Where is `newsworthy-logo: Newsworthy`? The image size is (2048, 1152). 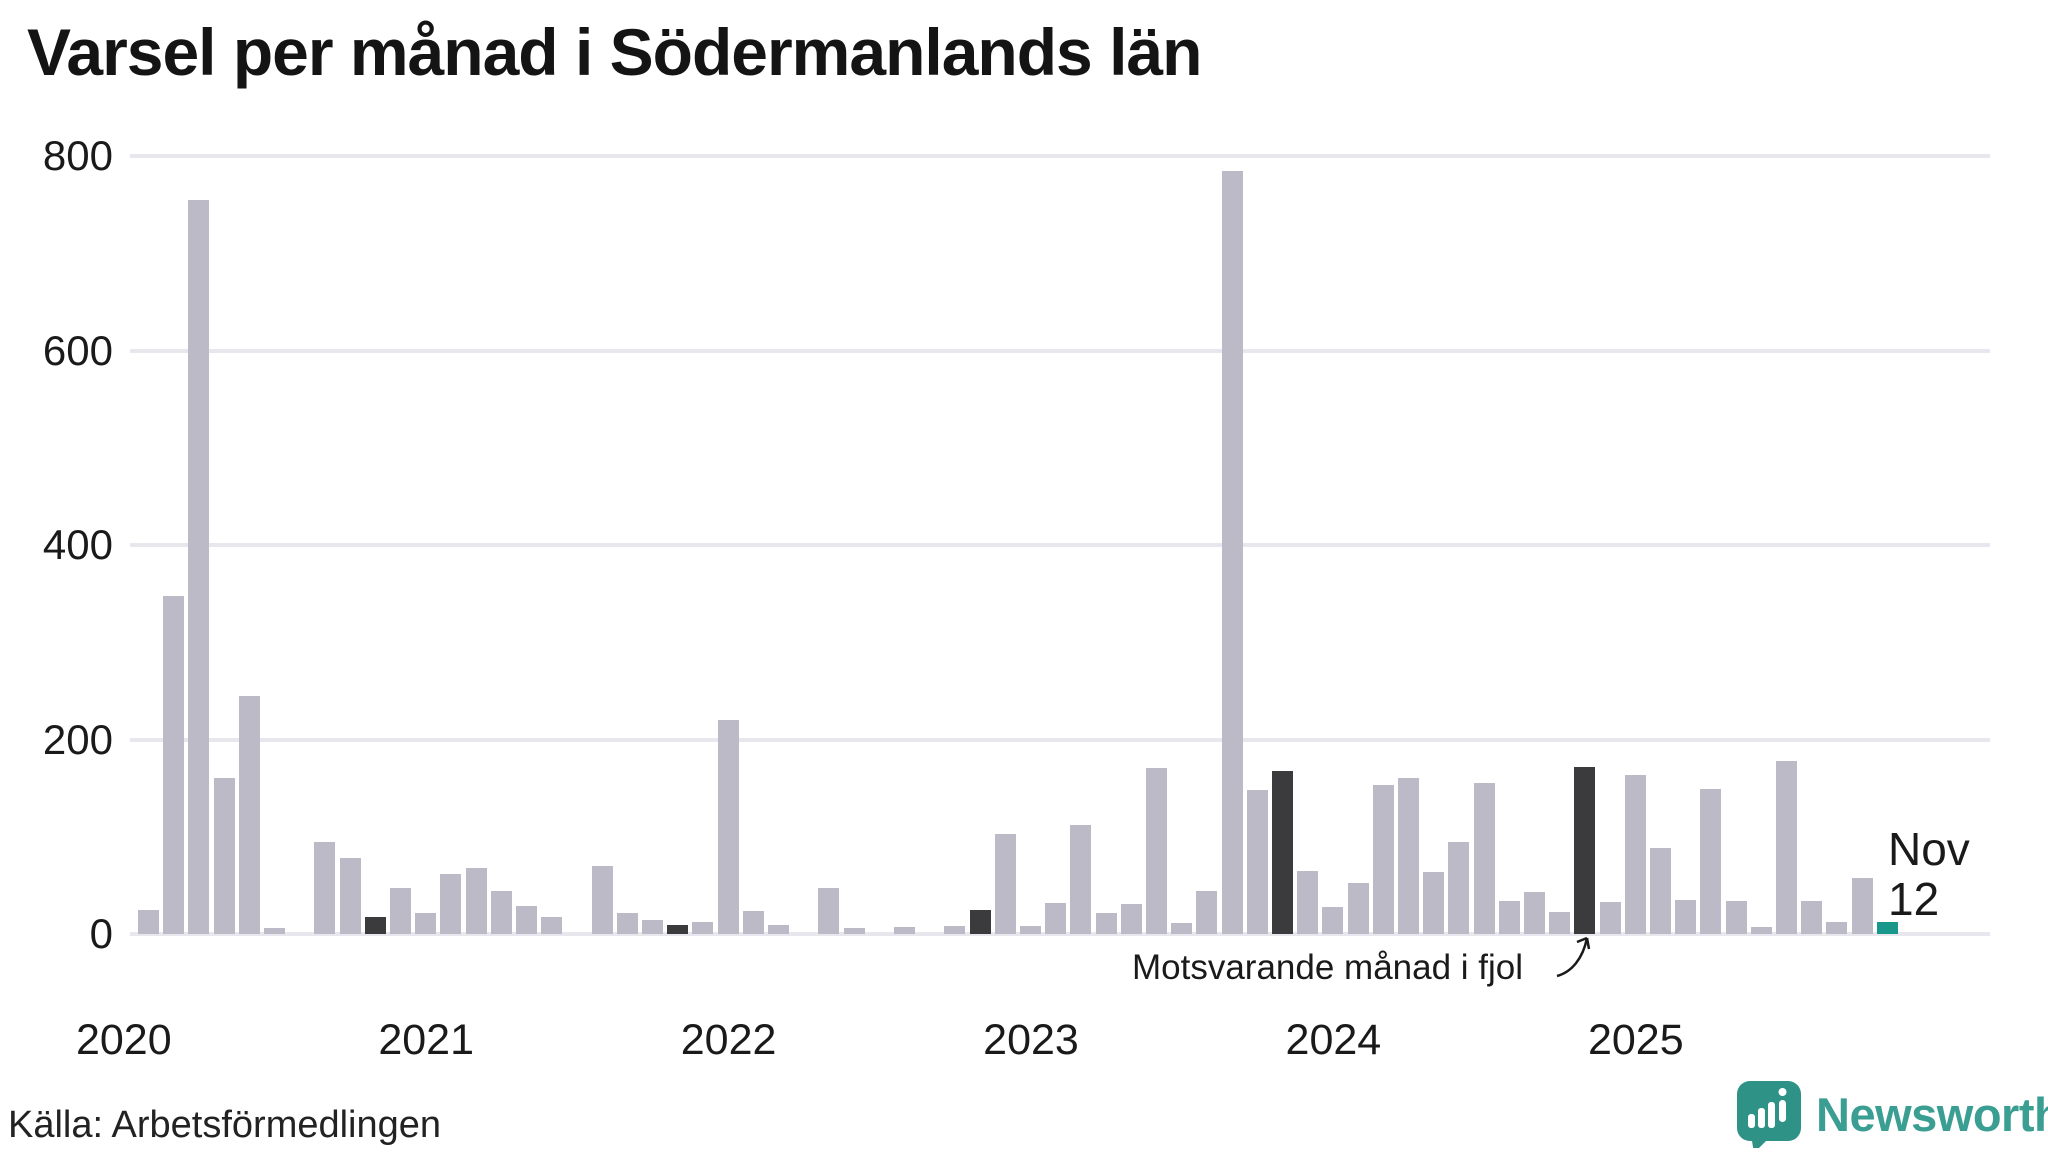
newsworthy-logo: Newsworthy is located at coordinates (1892, 1114).